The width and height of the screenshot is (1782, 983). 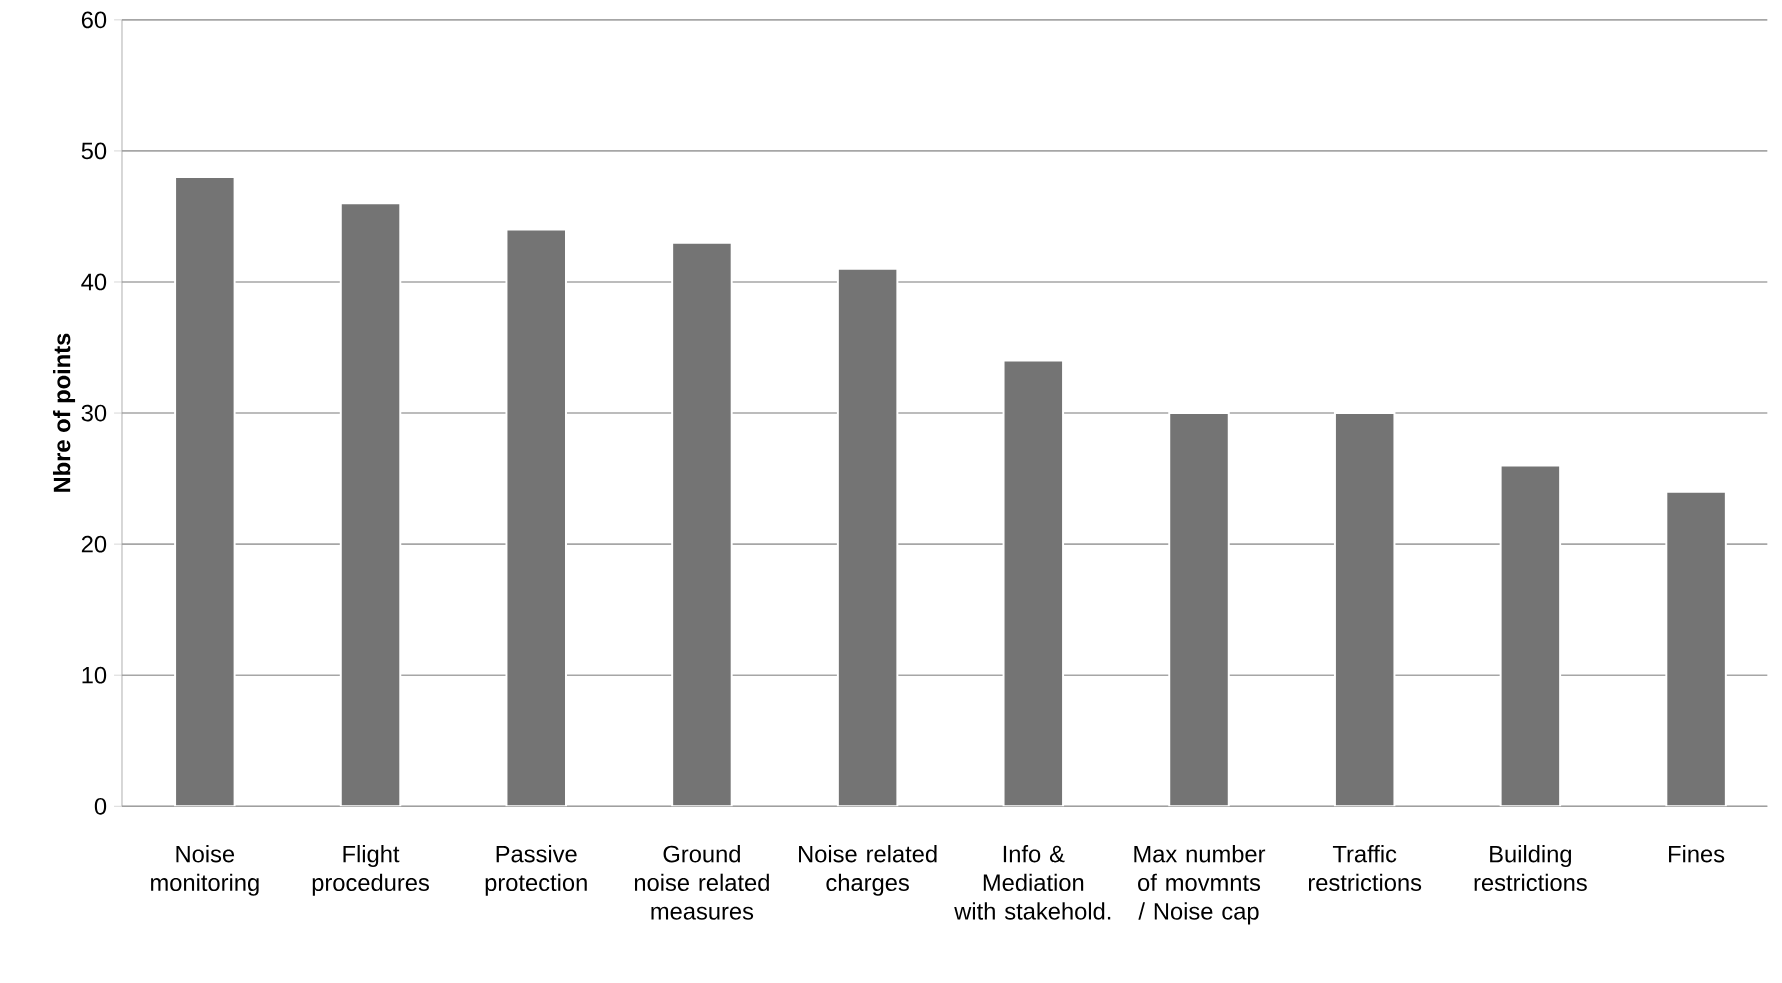 What do you see at coordinates (536, 870) in the screenshot?
I see `x-tick-label: Passive protection` at bounding box center [536, 870].